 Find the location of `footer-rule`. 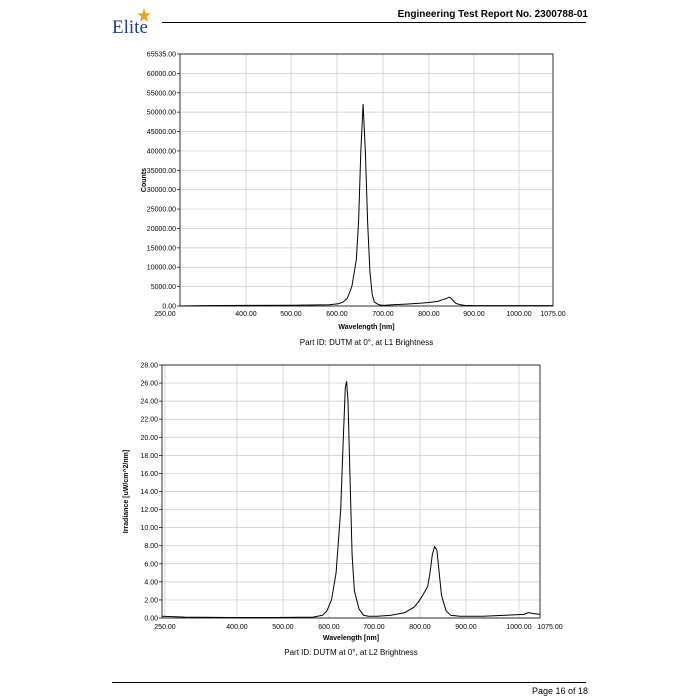

footer-rule is located at coordinates (349, 682).